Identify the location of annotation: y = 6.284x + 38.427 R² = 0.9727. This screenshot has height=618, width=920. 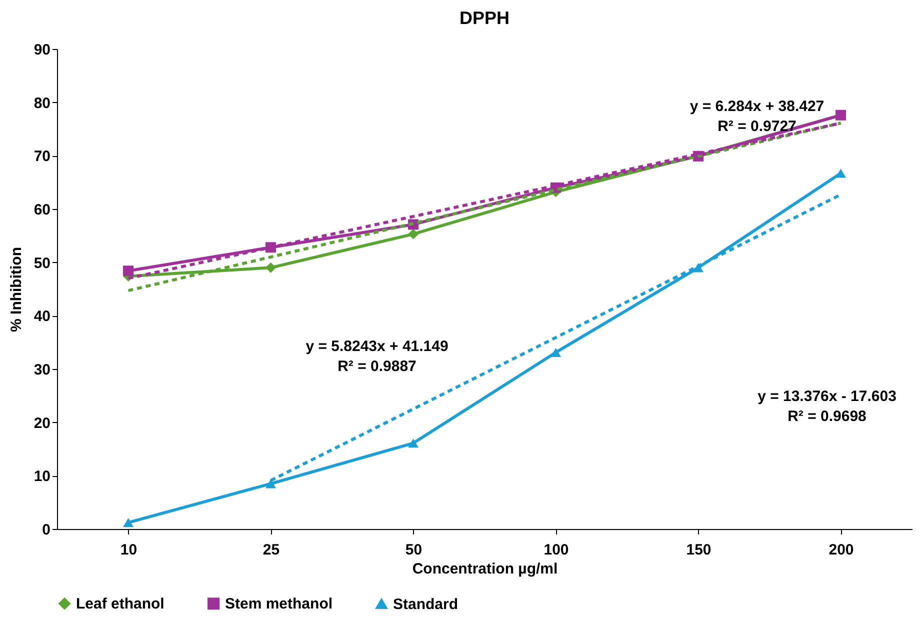
(757, 116).